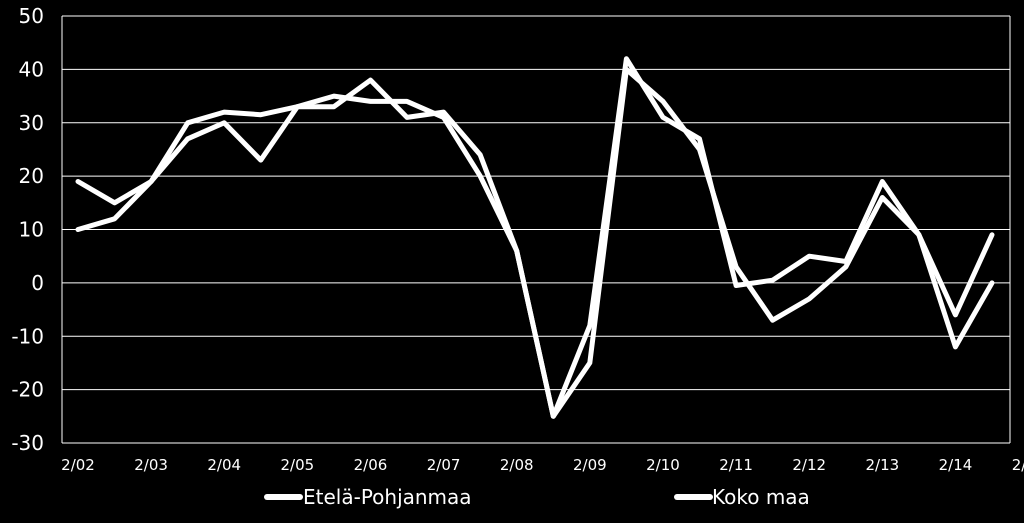  What do you see at coordinates (956, 465) in the screenshot?
I see `x-tick-label: 2/14` at bounding box center [956, 465].